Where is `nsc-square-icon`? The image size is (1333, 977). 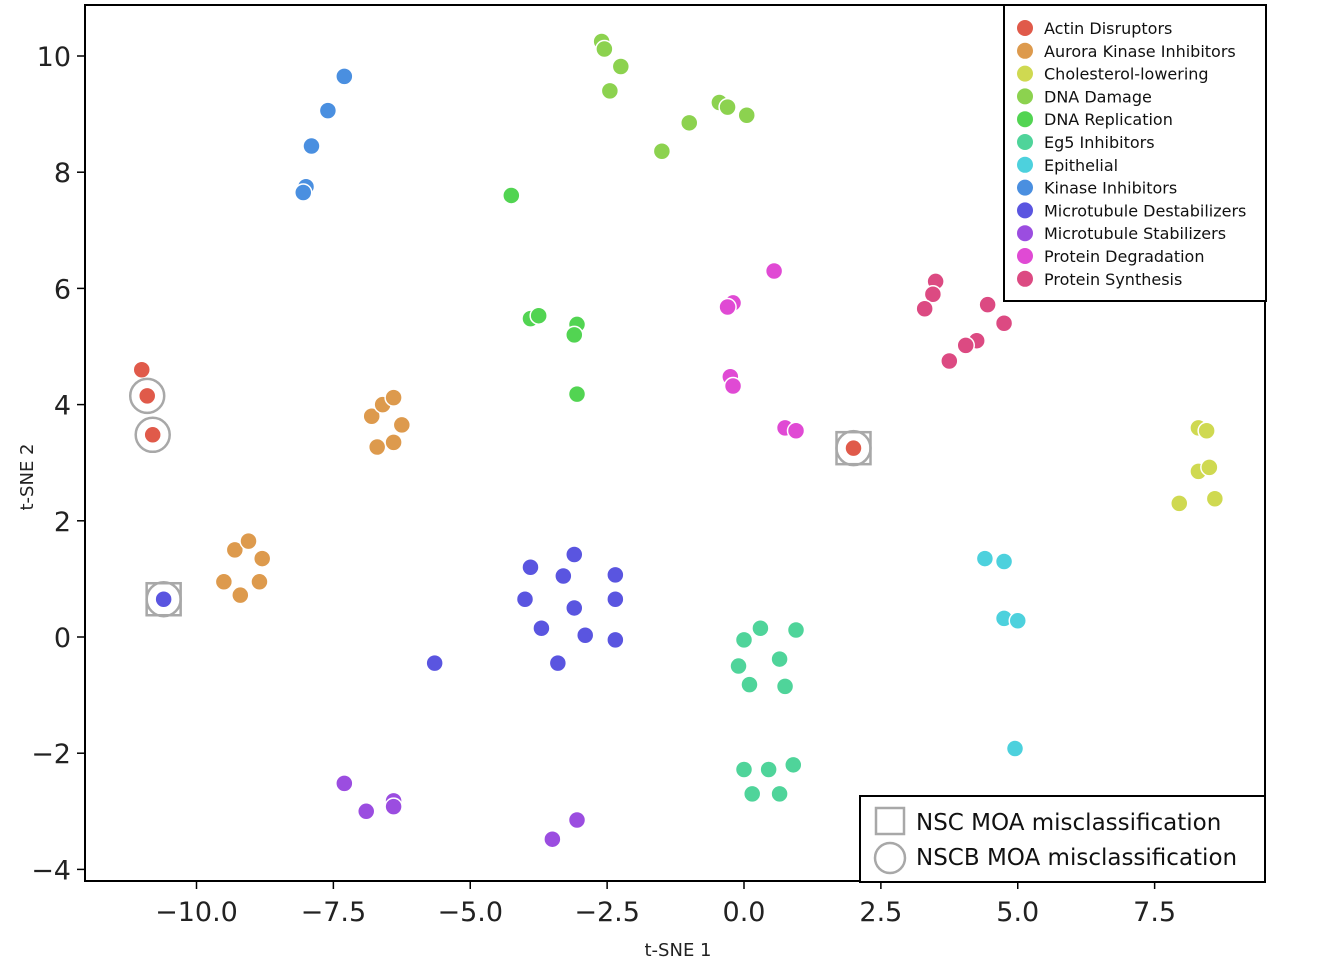
nsc-square-icon is located at coordinates (890, 821).